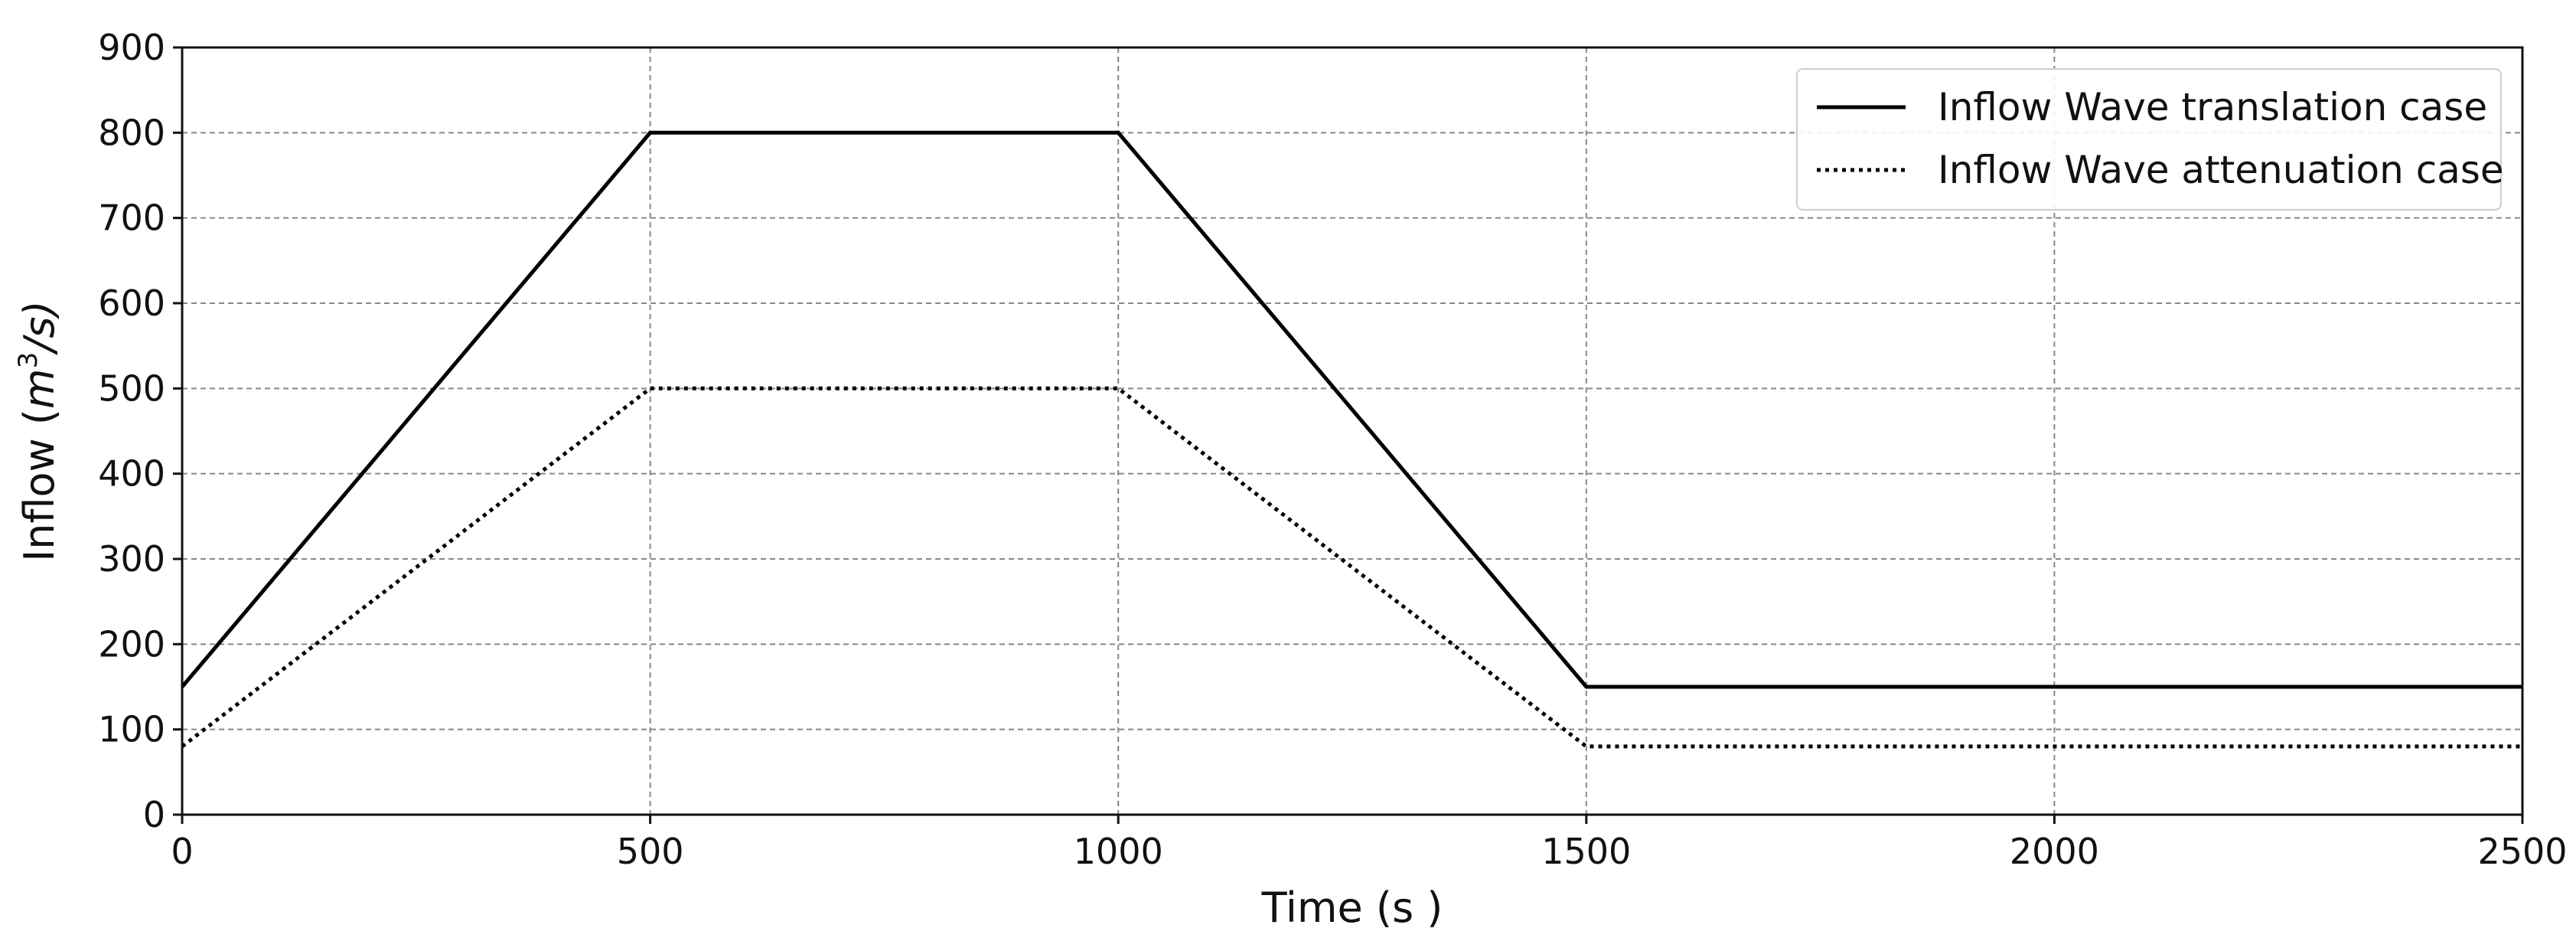 This screenshot has height=941, width=2576. Describe the element at coordinates (2212, 107) in the screenshot. I see `legend-label-translation: Inflow Wave translation case` at that location.